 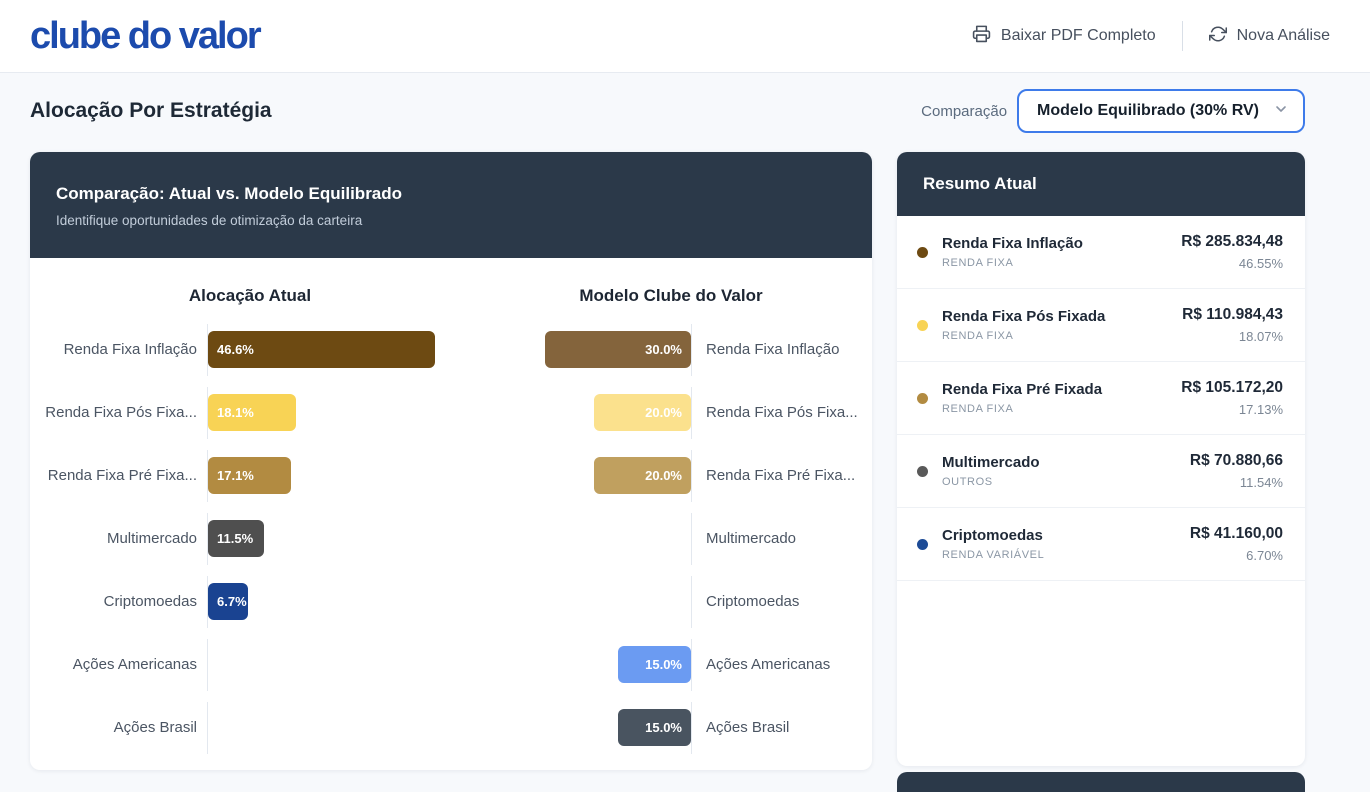 I want to click on next-card-header-peek, so click(x=1101, y=782).